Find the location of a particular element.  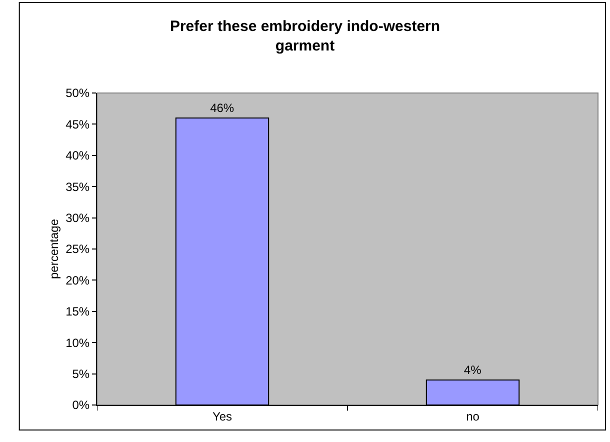

y-tick-label: 5% is located at coordinates (81, 374).